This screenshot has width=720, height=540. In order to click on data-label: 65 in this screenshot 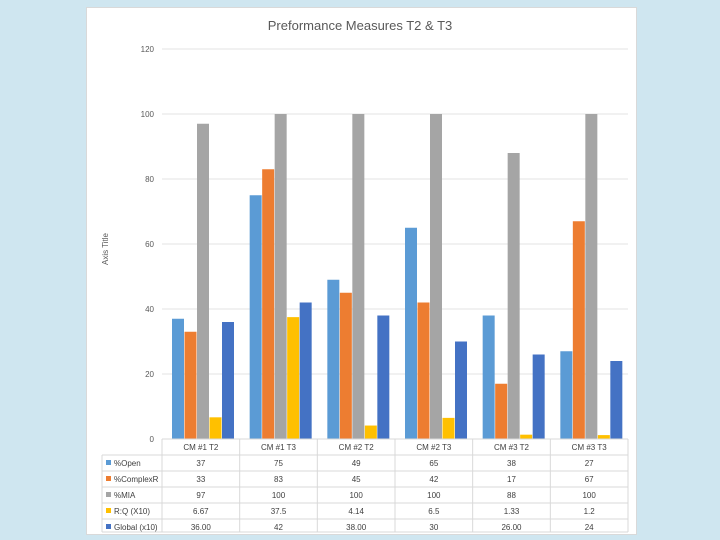, I will do `click(433, 463)`.